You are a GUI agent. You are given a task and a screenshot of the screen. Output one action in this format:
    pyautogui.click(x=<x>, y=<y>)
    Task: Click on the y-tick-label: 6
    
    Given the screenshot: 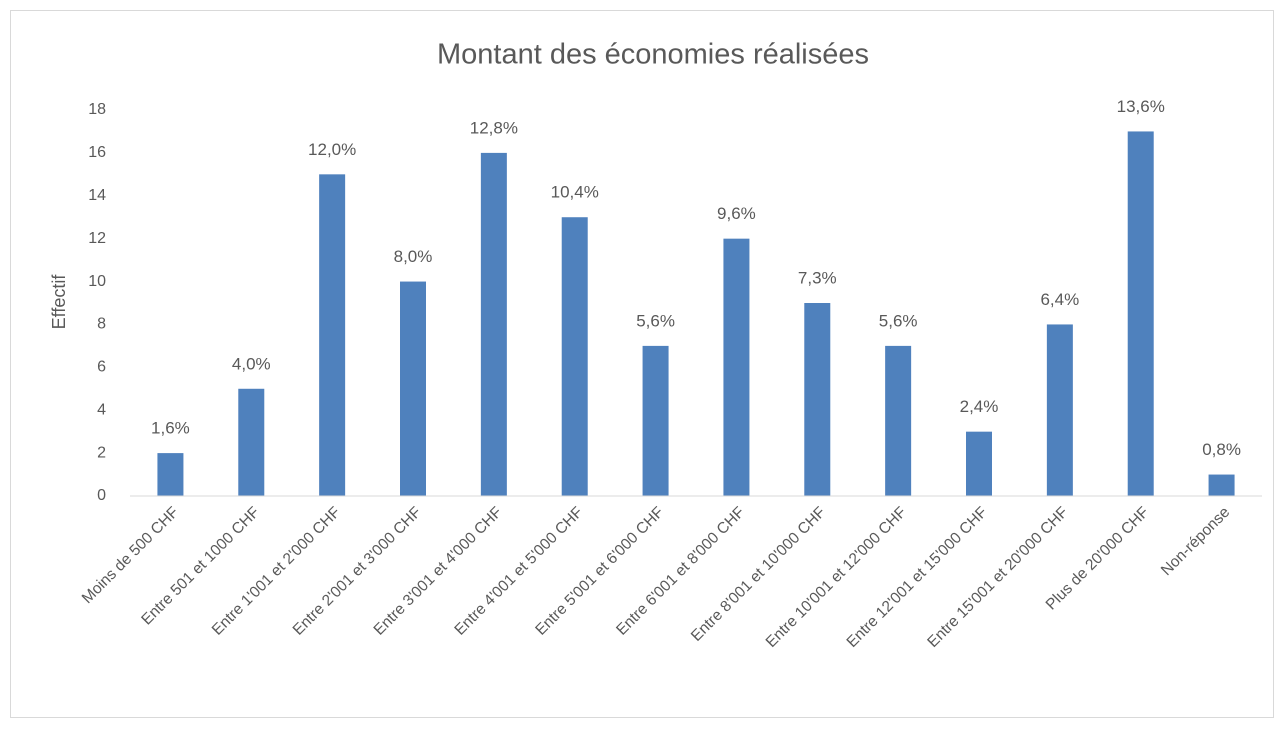 What is the action you would take?
    pyautogui.click(x=101, y=367)
    